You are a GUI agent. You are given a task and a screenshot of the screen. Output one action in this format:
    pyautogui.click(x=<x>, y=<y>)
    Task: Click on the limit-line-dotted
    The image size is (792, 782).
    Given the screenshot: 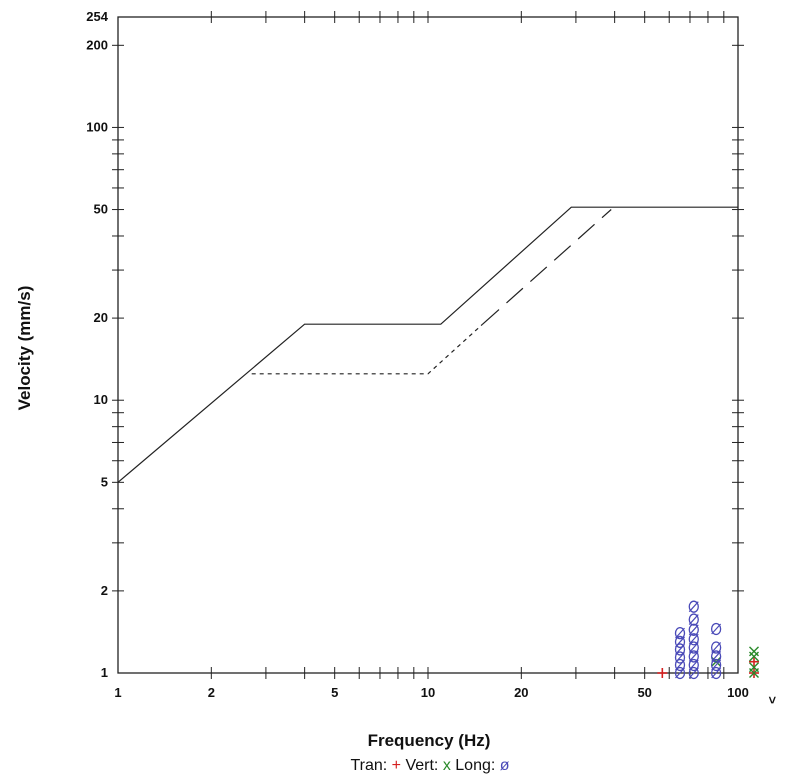 What is the action you would take?
    pyautogui.click(x=367, y=349)
    